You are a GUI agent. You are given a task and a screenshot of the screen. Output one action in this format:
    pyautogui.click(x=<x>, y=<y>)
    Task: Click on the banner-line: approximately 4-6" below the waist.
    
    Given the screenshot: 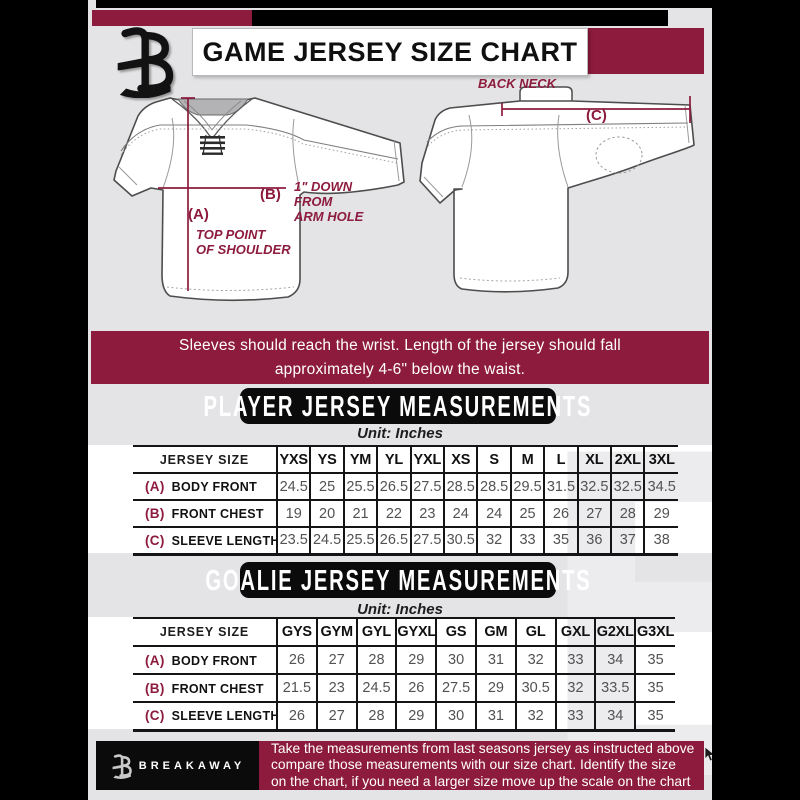 What is the action you would take?
    pyautogui.click(x=400, y=369)
    